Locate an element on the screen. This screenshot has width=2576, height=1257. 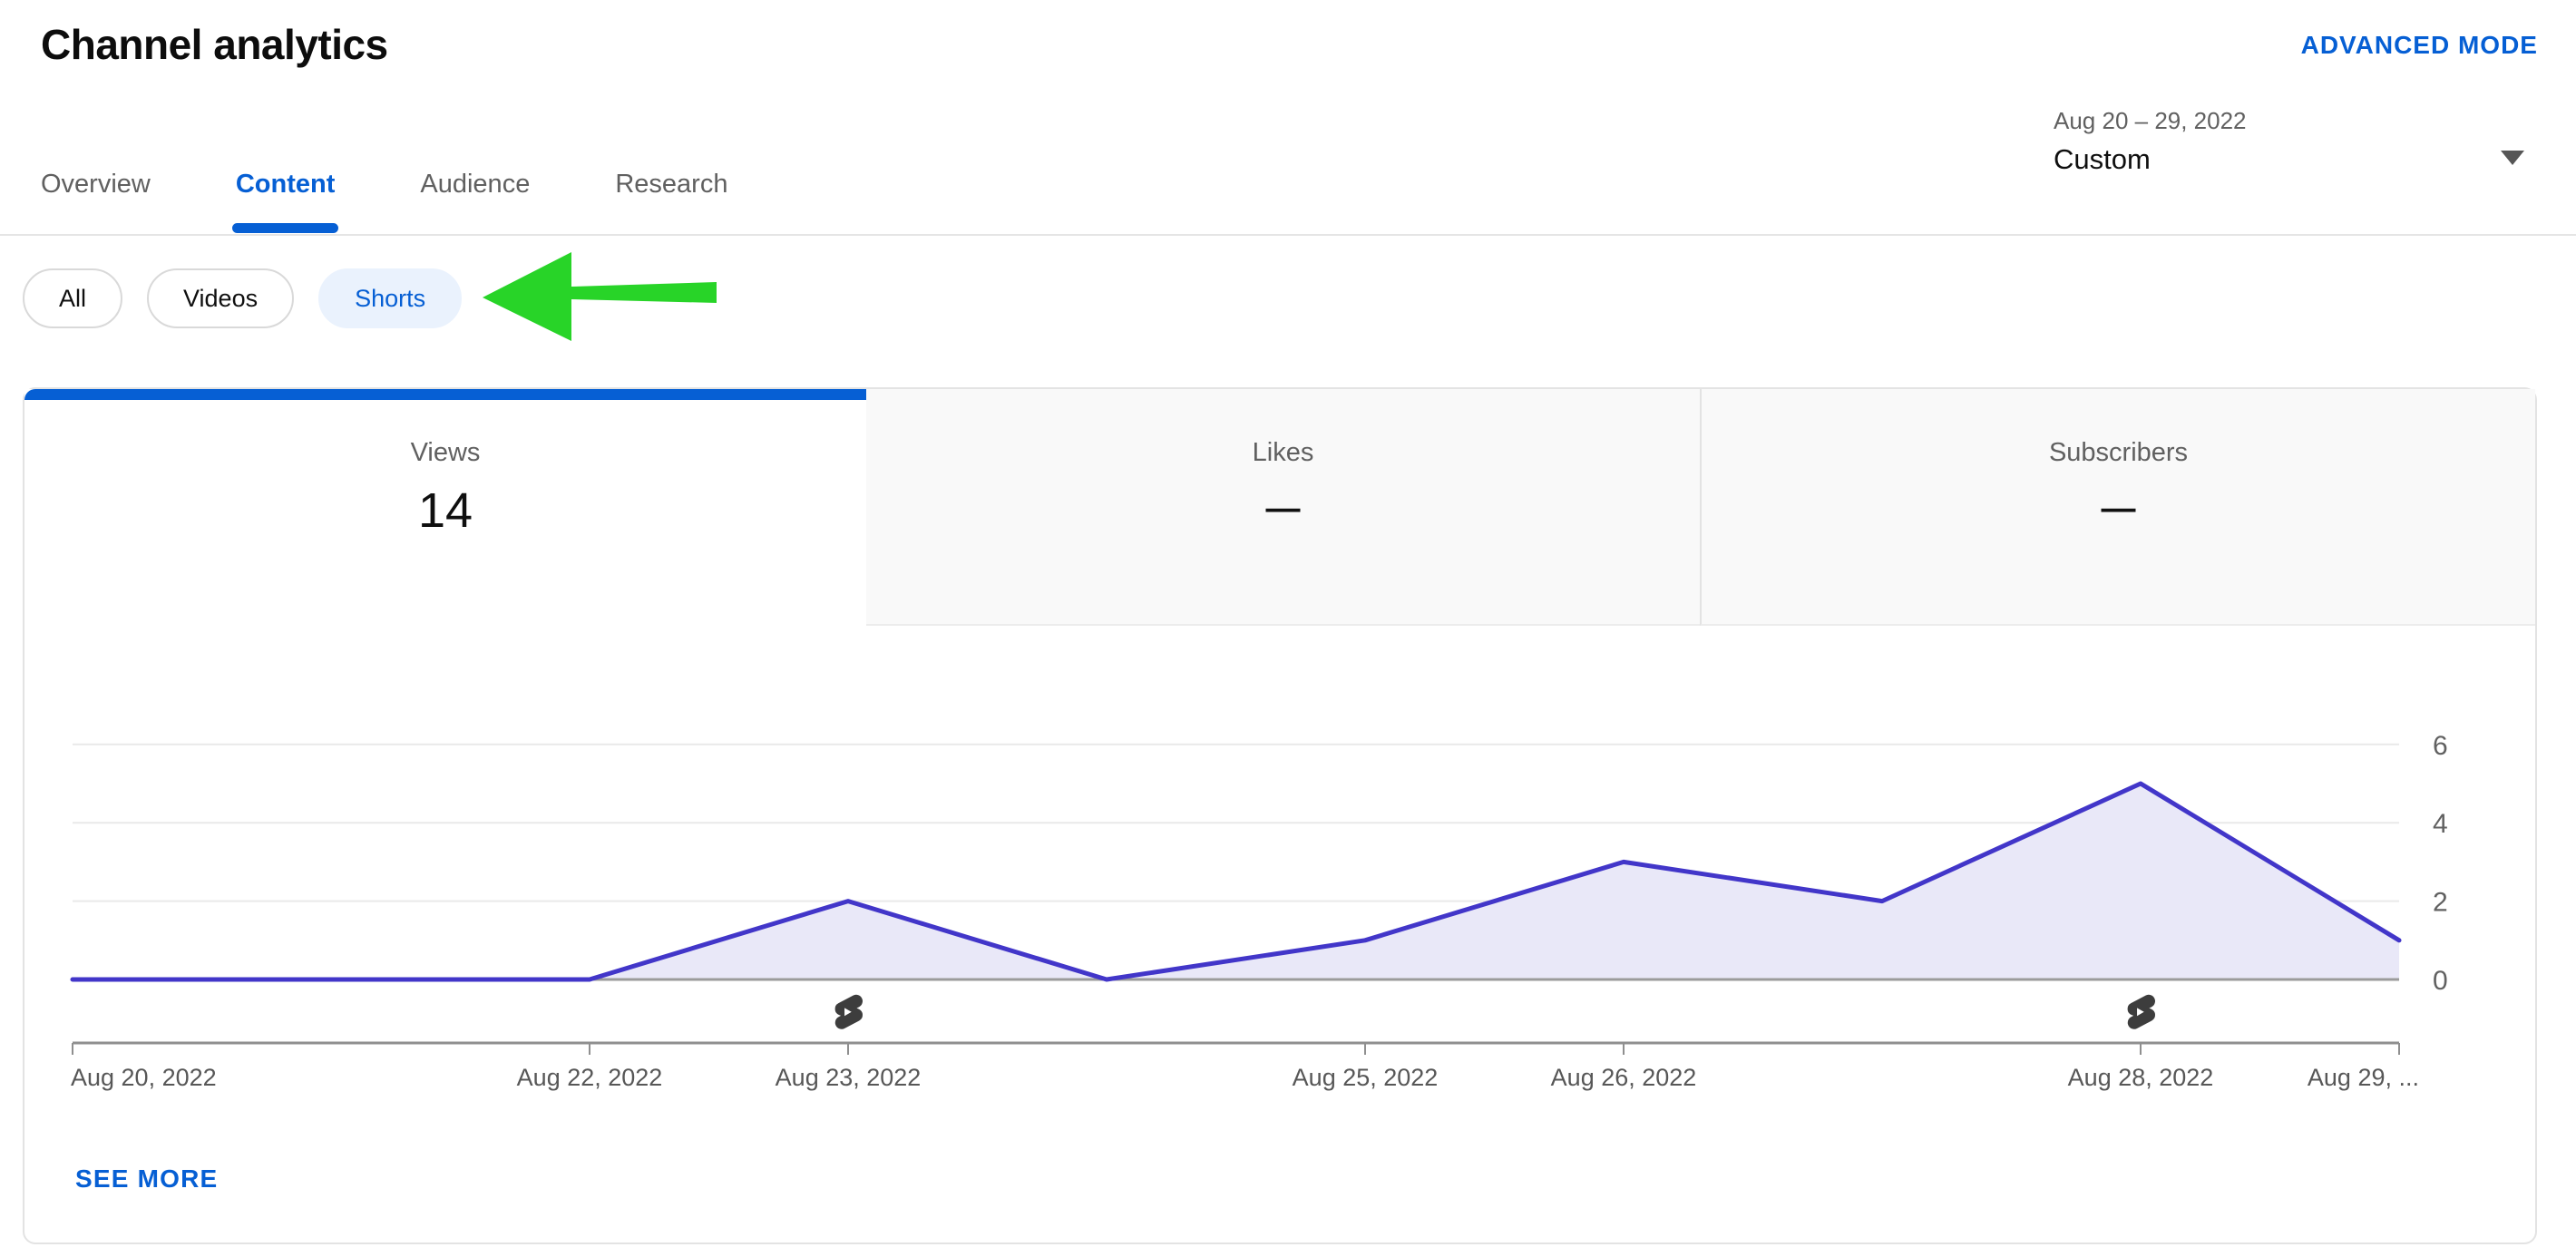
svg-text: 4 is located at coordinates (2440, 824).